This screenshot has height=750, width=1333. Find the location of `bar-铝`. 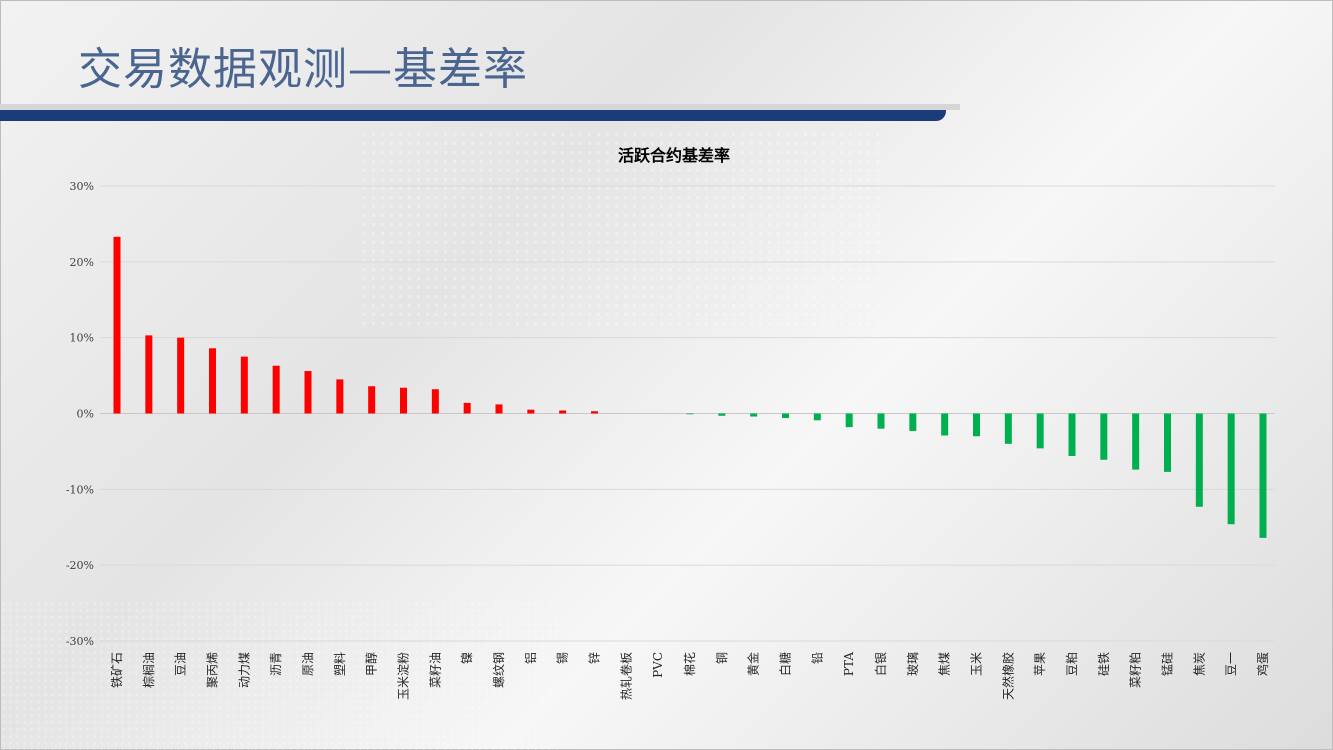

bar-铝 is located at coordinates (531, 411).